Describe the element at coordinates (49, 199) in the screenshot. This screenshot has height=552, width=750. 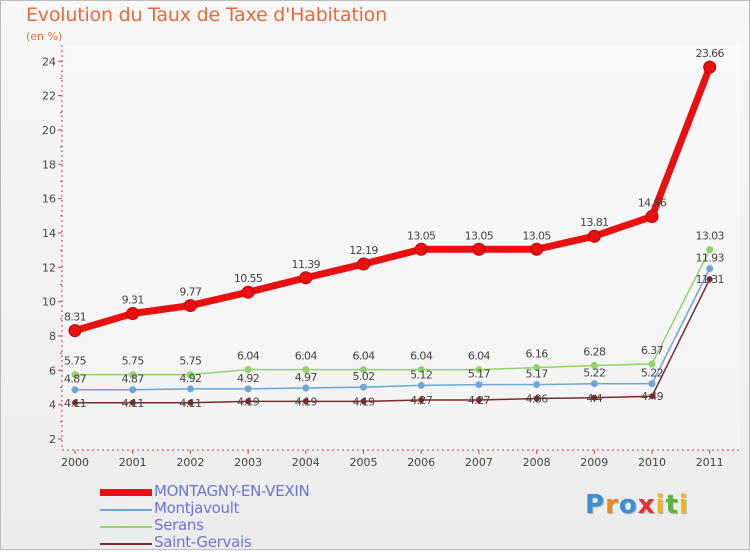
I see `y-tick-label: 16` at that location.